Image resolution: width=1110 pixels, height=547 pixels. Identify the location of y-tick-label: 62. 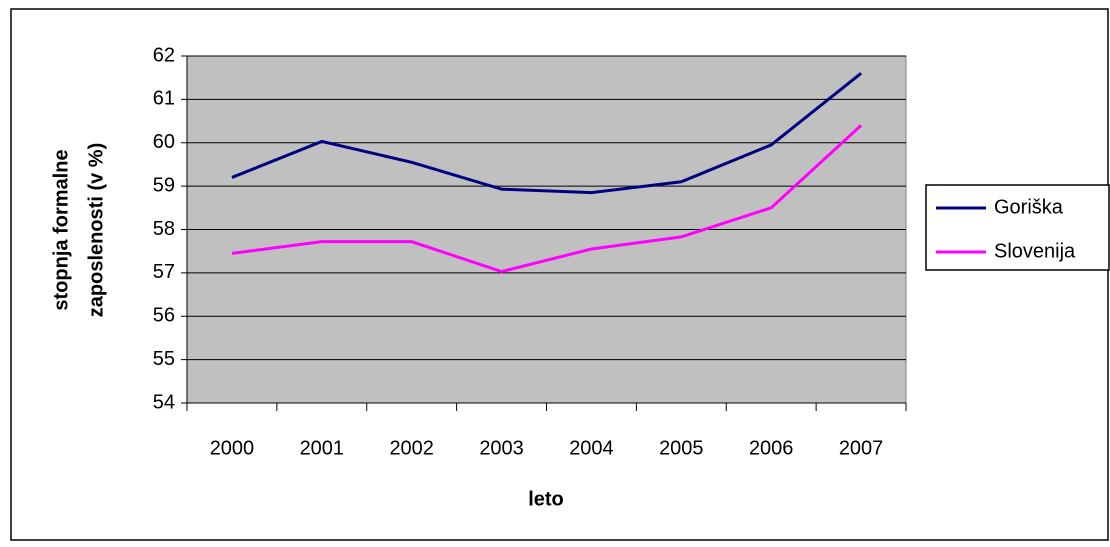
(164, 55).